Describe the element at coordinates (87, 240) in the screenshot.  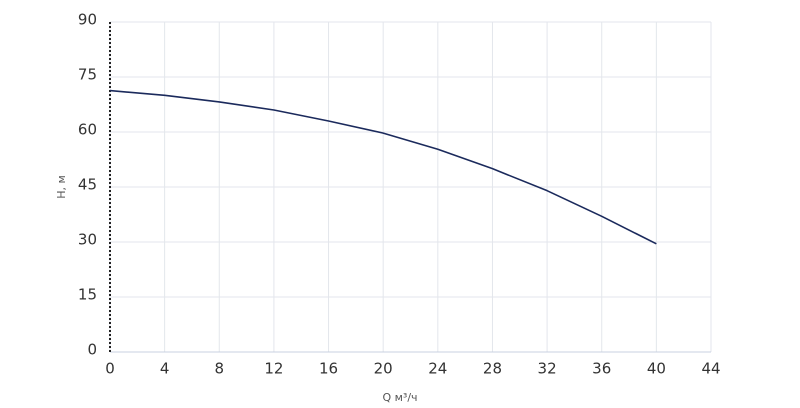
I see `y-tick-label: 30` at that location.